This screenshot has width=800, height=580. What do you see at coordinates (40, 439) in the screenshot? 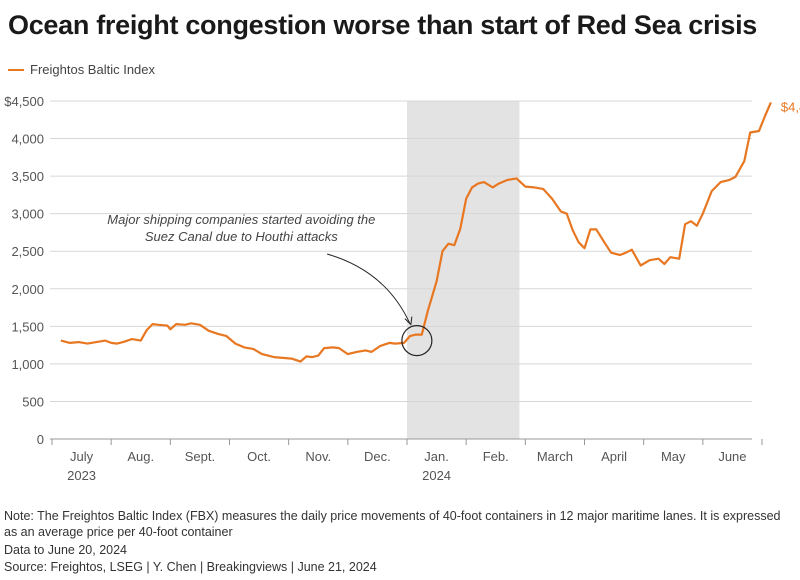
I see `y-tick-label: 0` at bounding box center [40, 439].